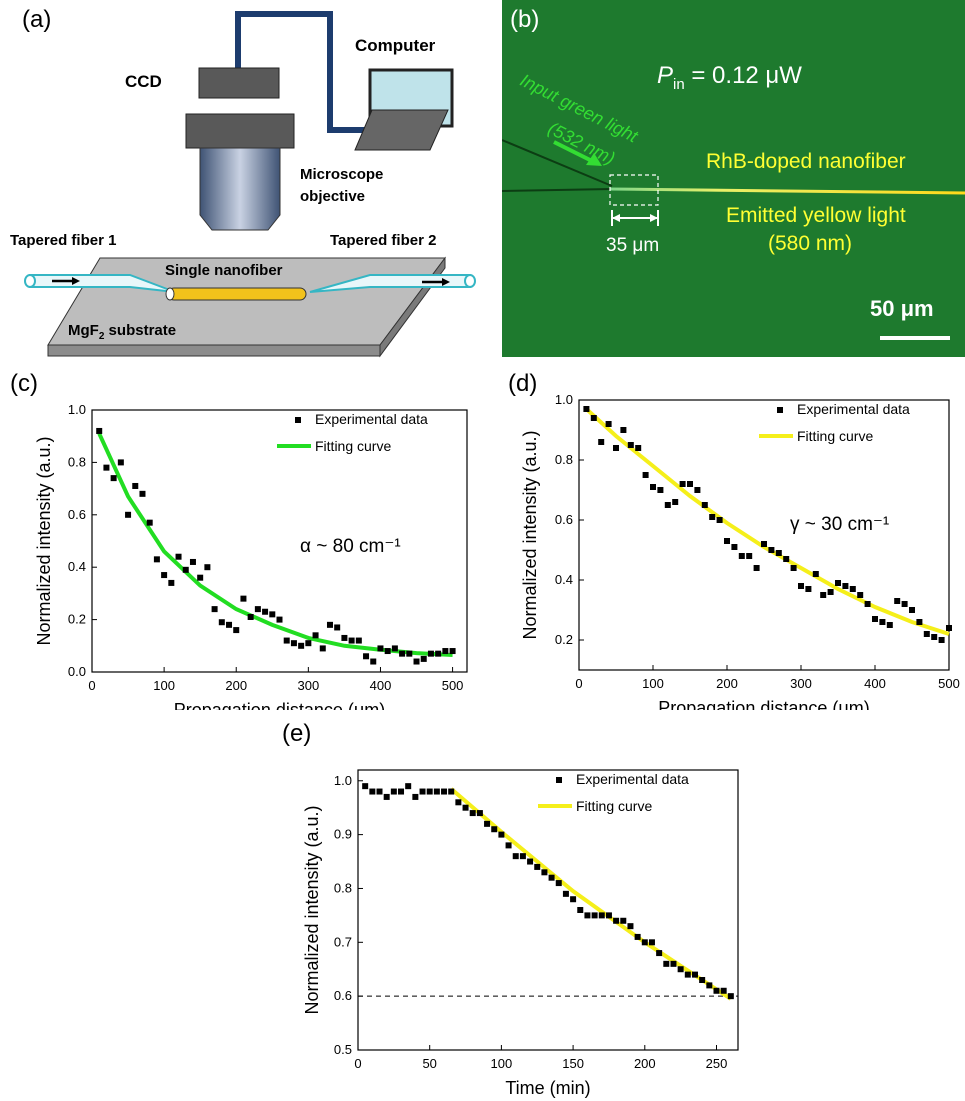 The width and height of the screenshot is (965, 1101). What do you see at coordinates (77, 409) in the screenshot?
I see `y-tick-label: 1.0` at bounding box center [77, 409].